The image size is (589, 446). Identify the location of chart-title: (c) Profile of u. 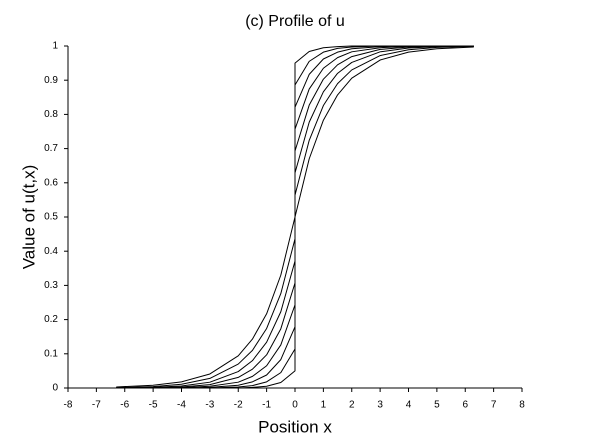
(295, 21).